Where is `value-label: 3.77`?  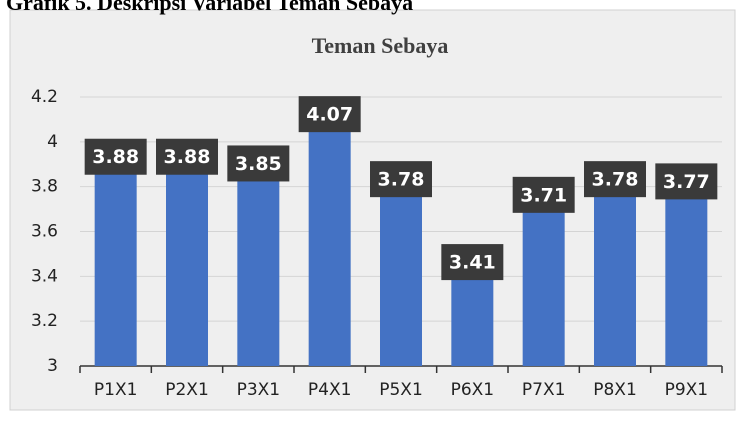
value-label: 3.77 is located at coordinates (686, 182).